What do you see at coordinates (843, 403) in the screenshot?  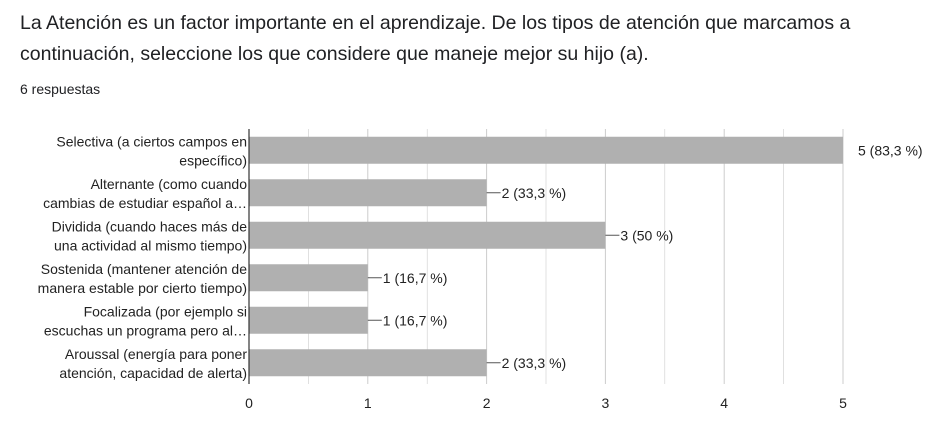 I see `x-tick-label: 5` at bounding box center [843, 403].